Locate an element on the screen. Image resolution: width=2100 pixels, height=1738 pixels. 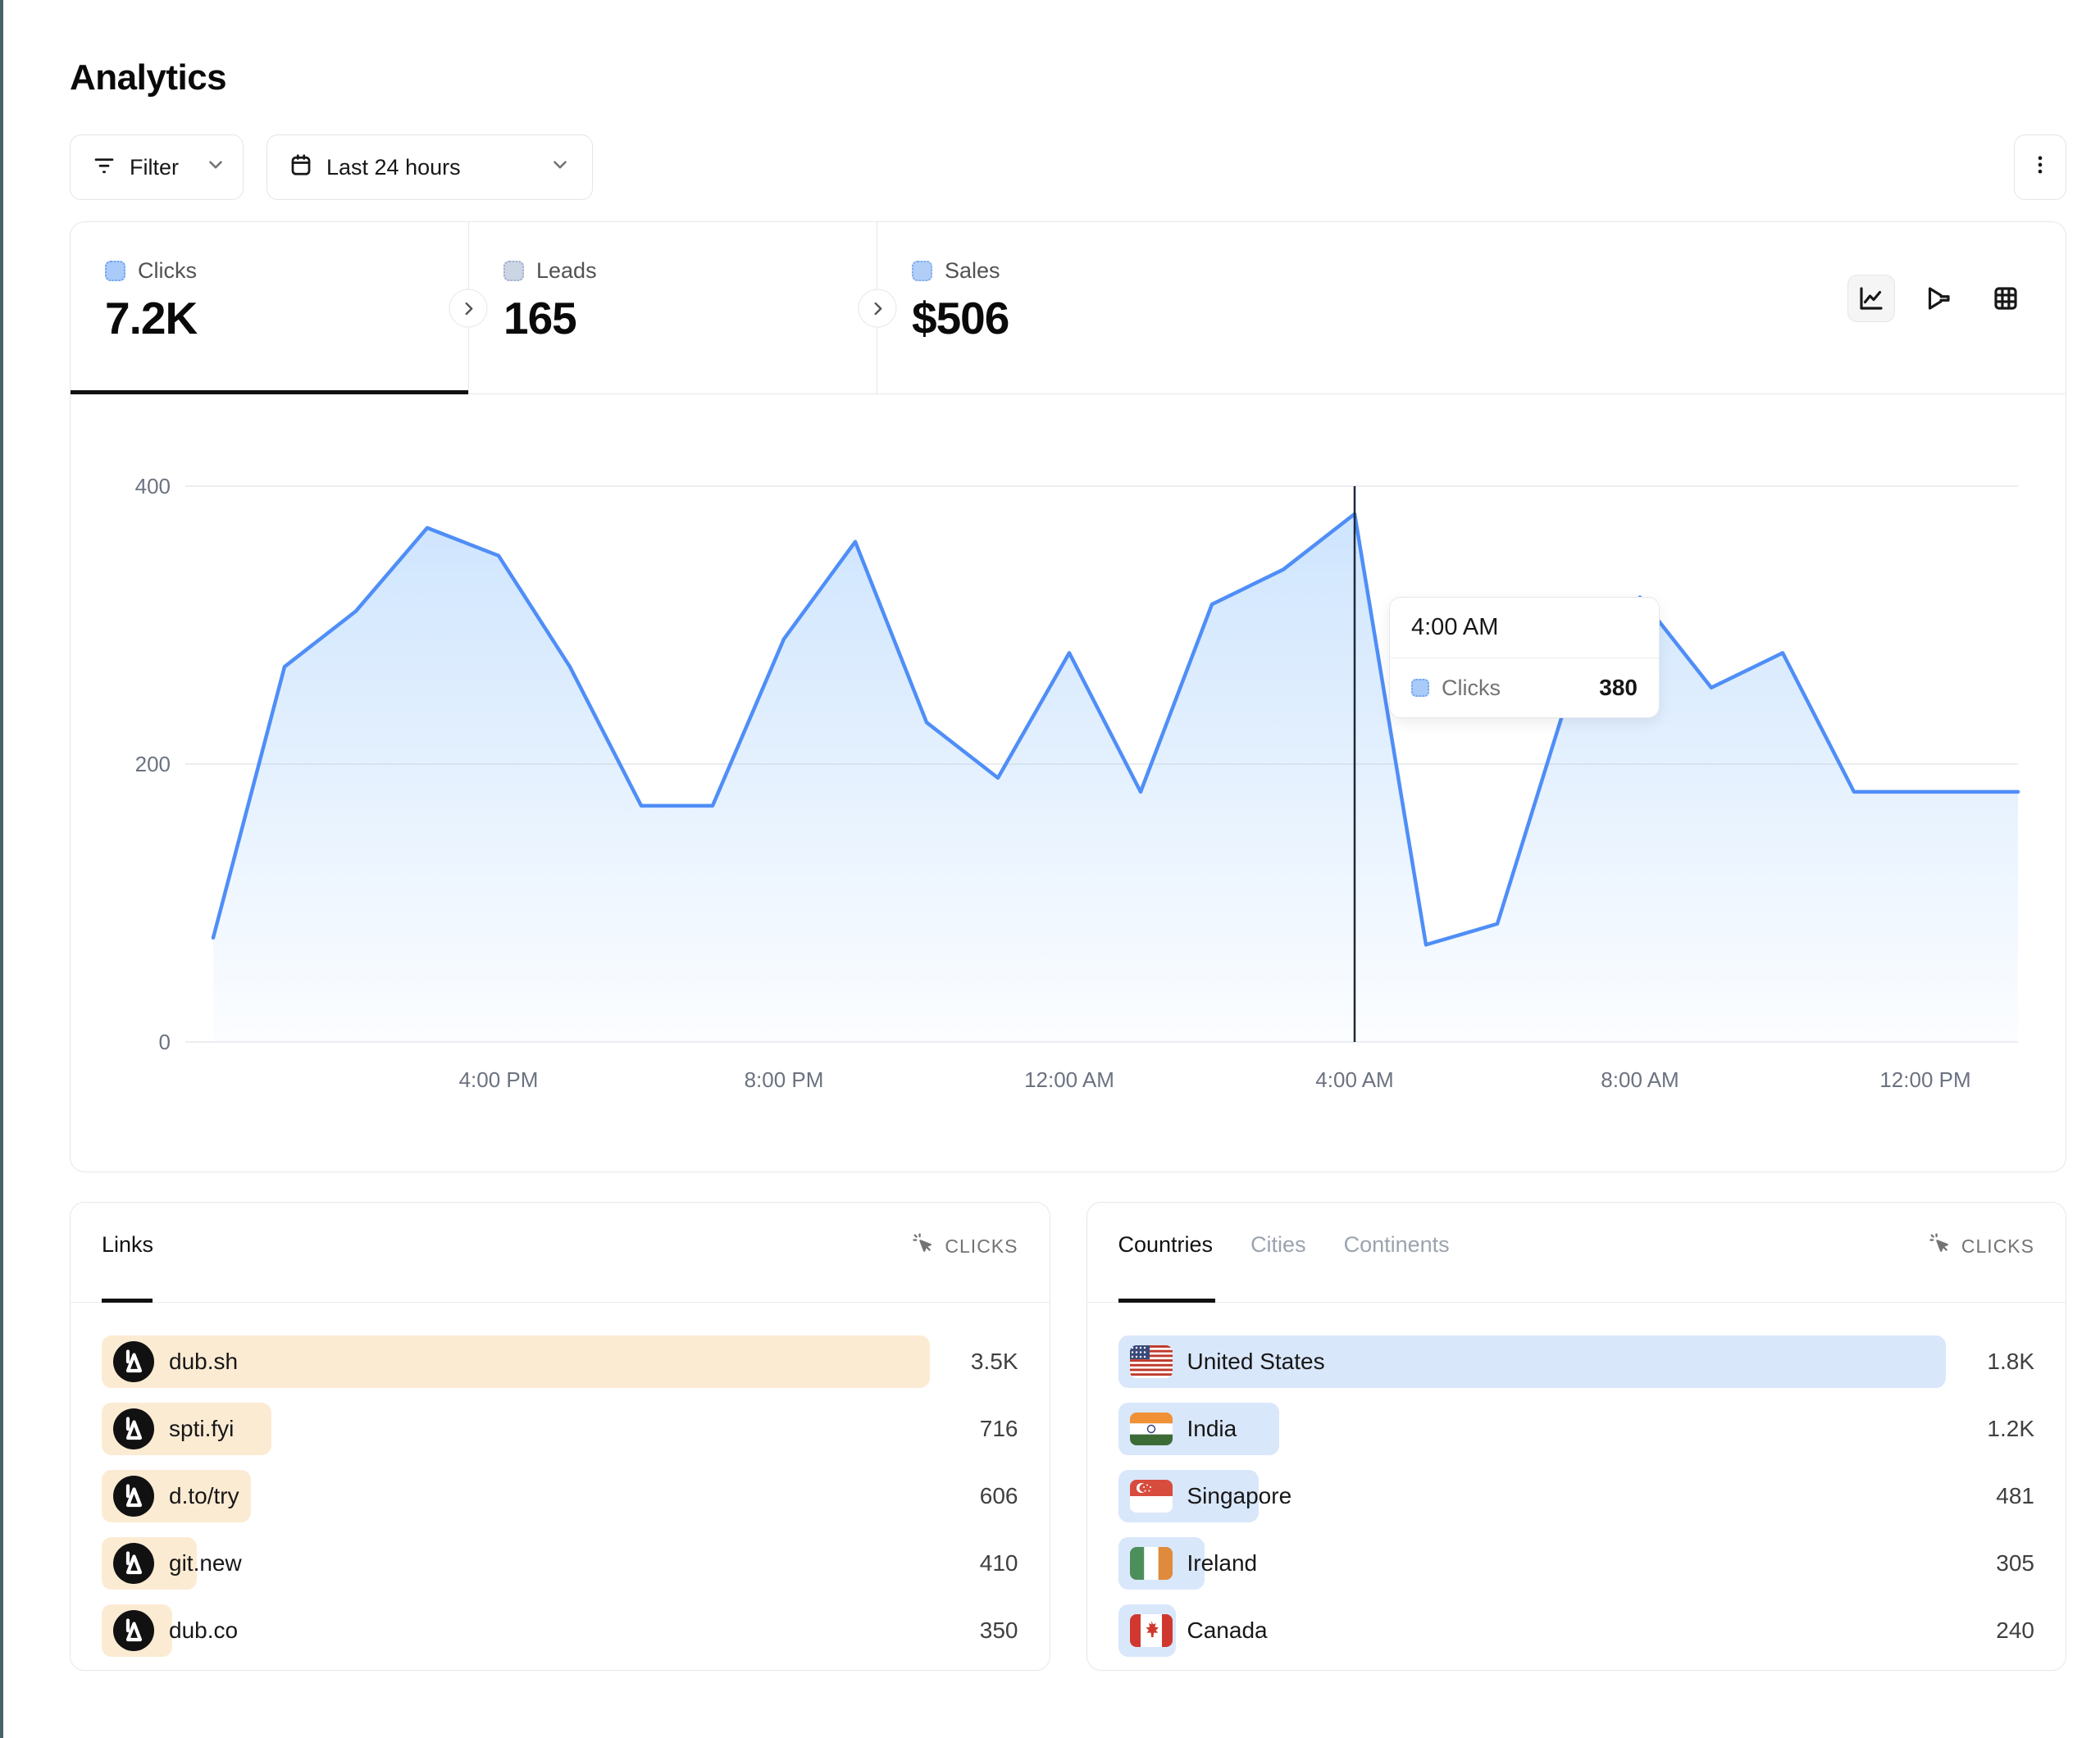
row-content: Singapore is located at coordinates (1210, 1496).